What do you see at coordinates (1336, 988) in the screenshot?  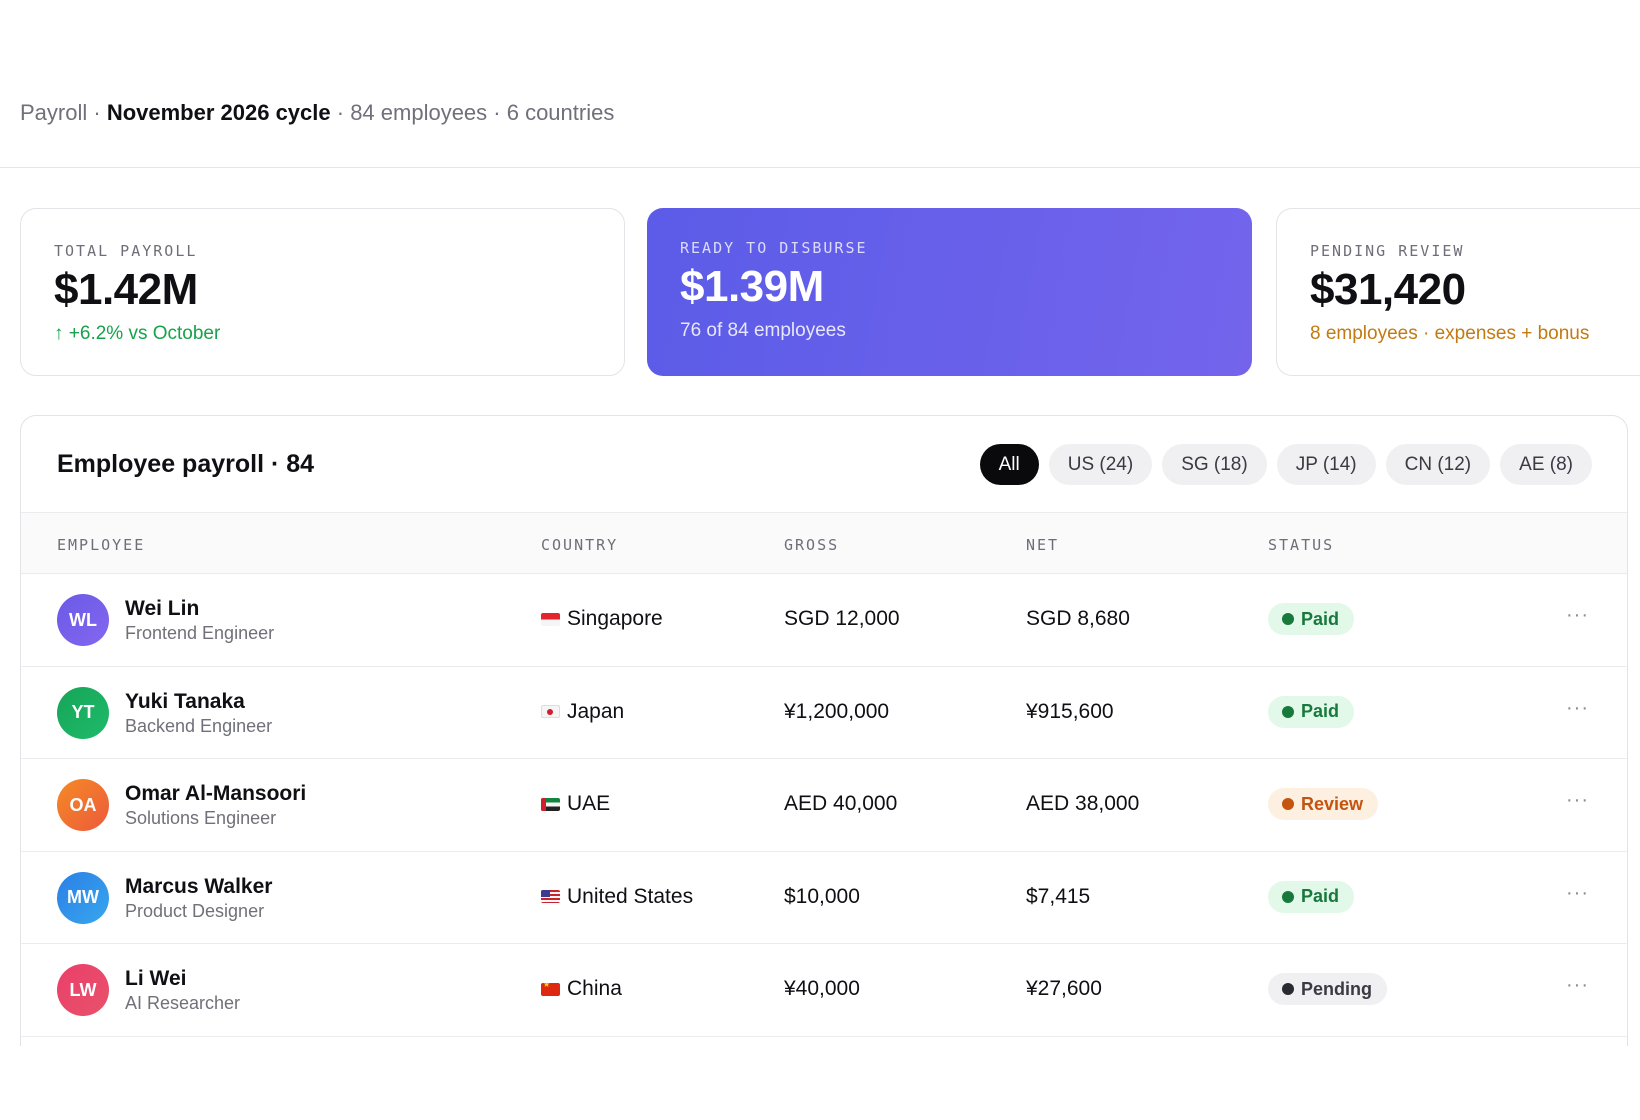 I see `status-label: Pending` at bounding box center [1336, 988].